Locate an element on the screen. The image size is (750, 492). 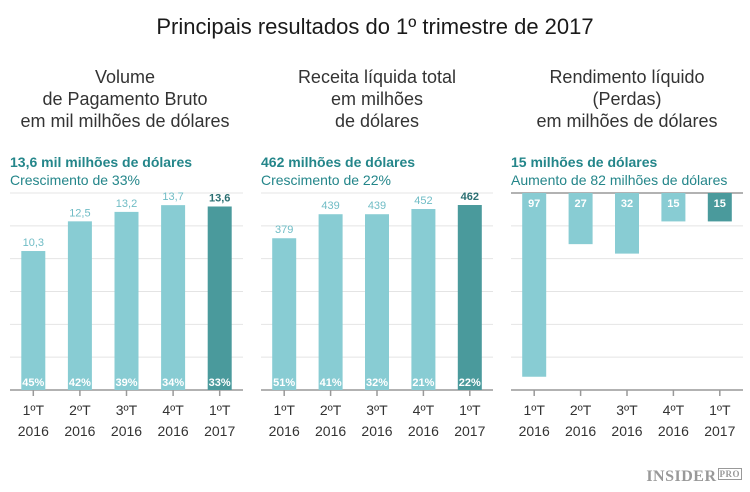
bar-value-label: 10,3 is located at coordinates (33, 243).